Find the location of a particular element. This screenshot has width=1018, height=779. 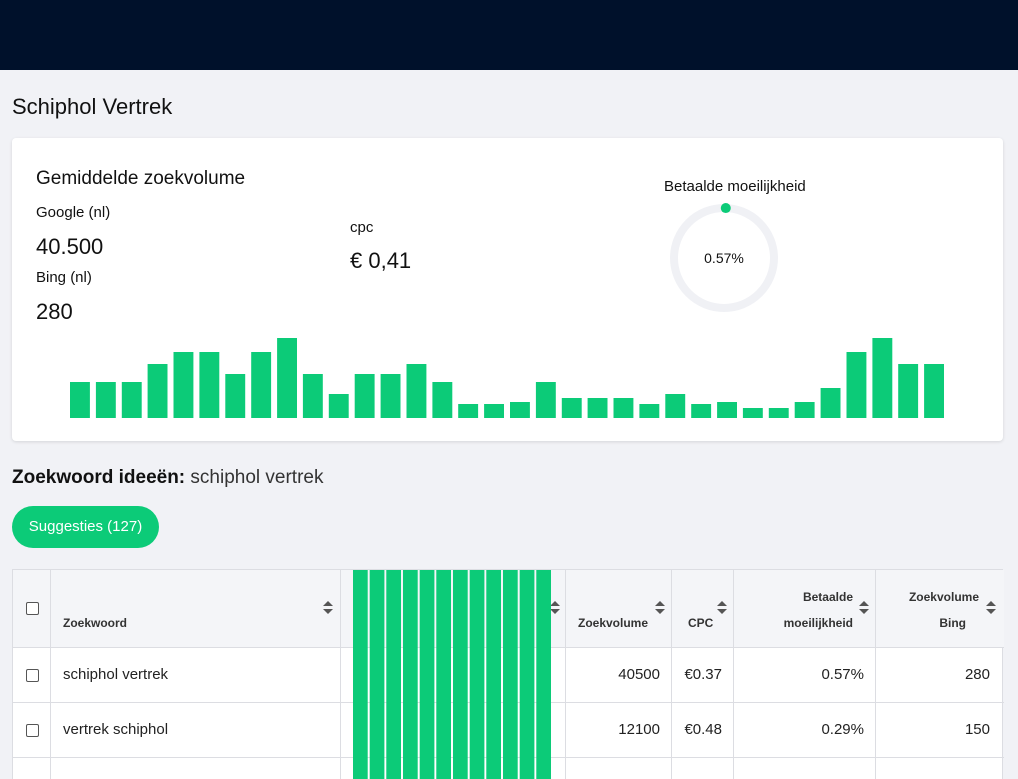

google-volume-value: 40.500 is located at coordinates (70, 246).